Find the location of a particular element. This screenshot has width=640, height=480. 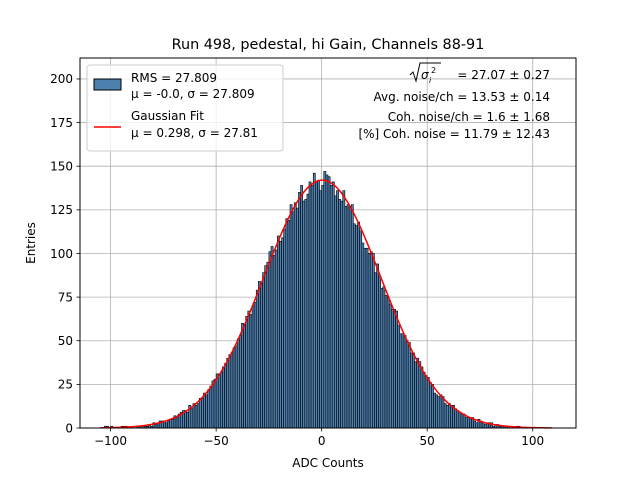

x-axis-label: ADC Counts is located at coordinates (328, 463).